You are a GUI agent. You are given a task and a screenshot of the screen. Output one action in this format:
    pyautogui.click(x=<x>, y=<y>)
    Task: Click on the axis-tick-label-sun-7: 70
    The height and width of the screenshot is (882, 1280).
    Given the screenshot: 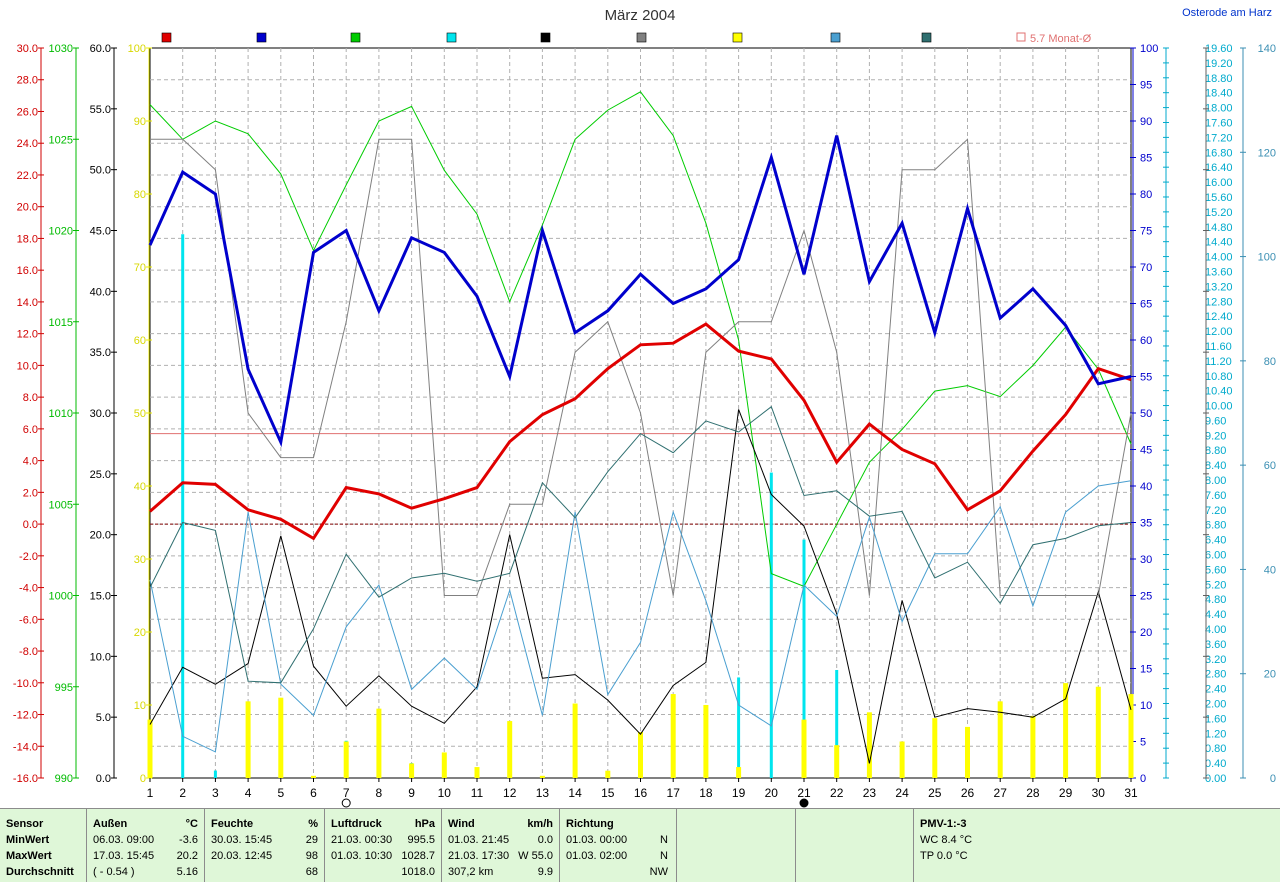 What is the action you would take?
    pyautogui.click(x=140, y=268)
    